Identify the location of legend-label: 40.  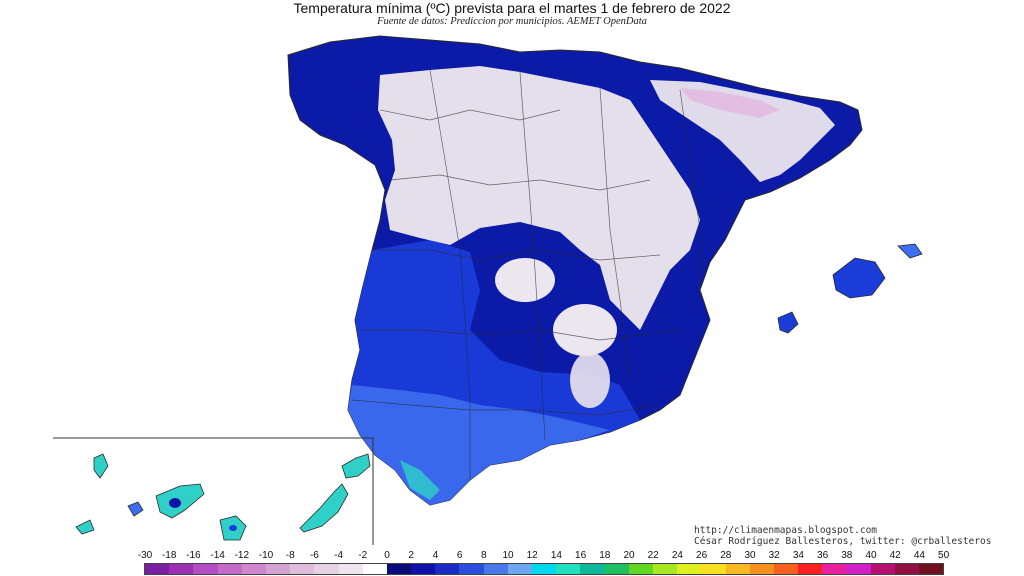
(871, 555).